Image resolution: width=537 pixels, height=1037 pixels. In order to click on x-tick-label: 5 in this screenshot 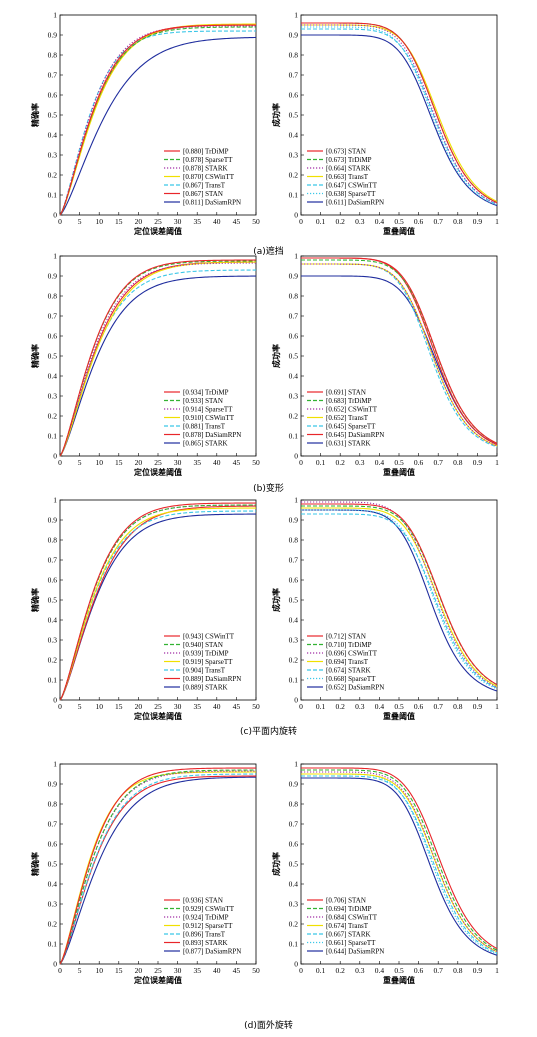, I will do `click(80, 970)`.